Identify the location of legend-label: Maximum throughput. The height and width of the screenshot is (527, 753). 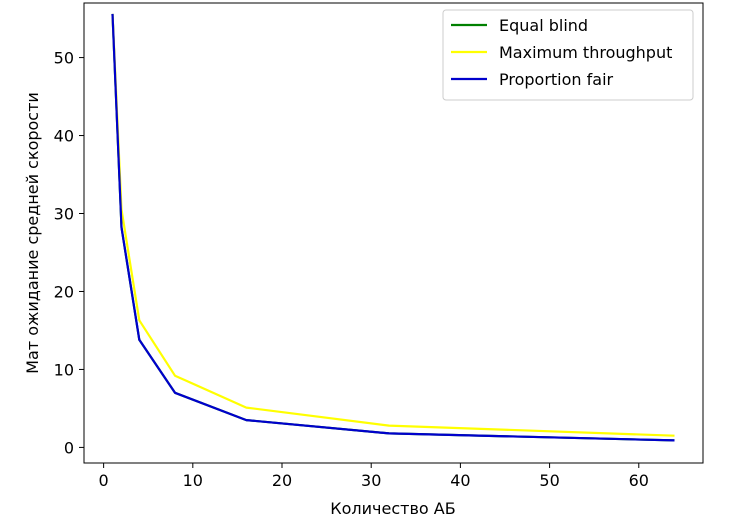
(585, 52).